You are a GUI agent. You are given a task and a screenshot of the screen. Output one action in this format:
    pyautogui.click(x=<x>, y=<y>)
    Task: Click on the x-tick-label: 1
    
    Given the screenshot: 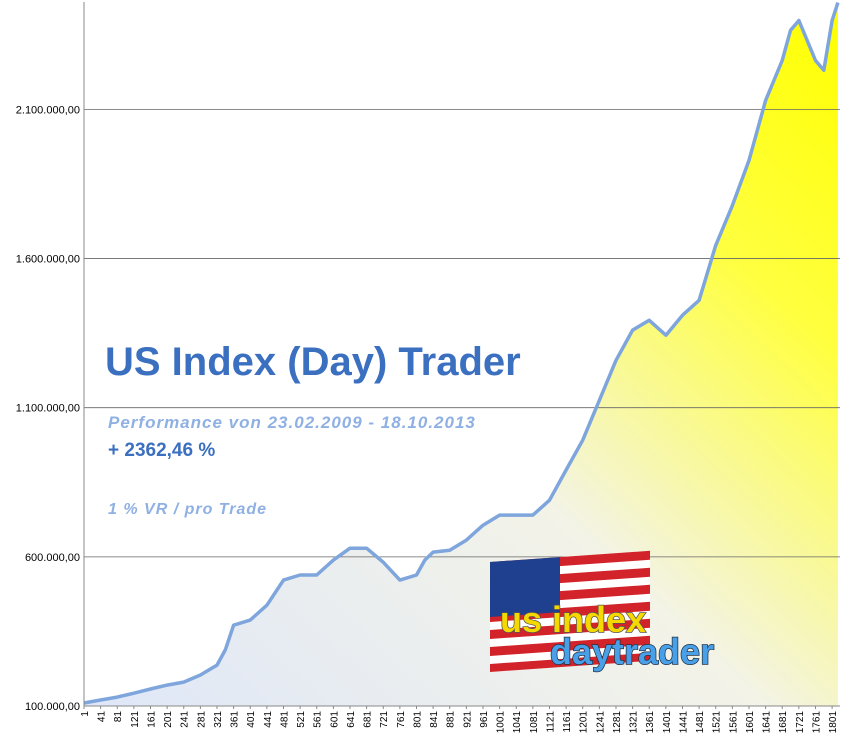 What is the action you would take?
    pyautogui.click(x=85, y=714)
    